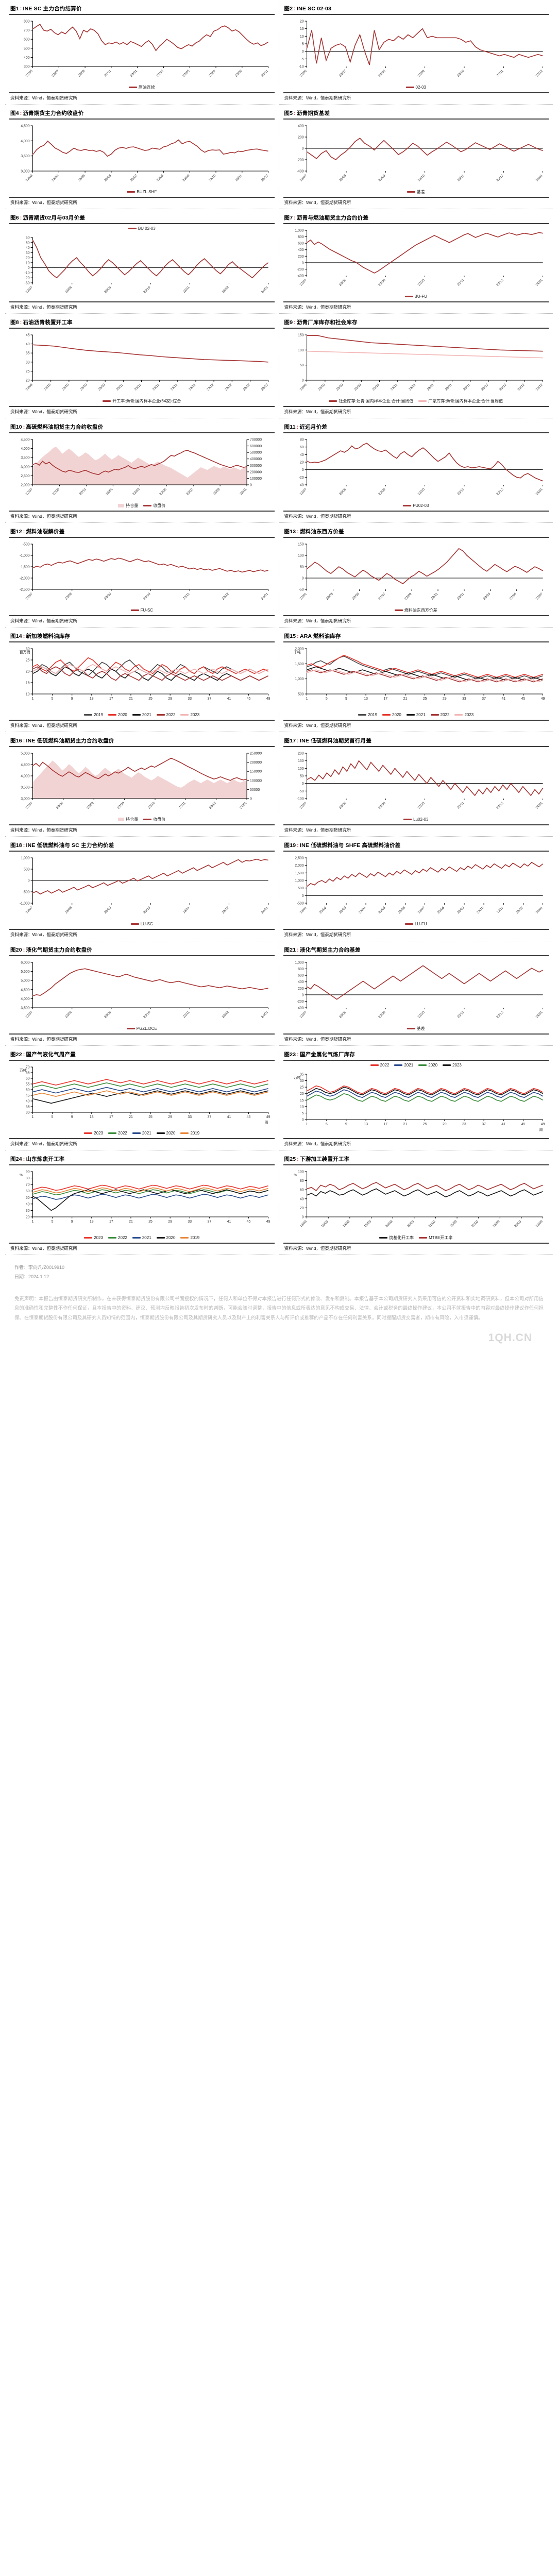  I want to click on svg-text: 23/09, so click(108, 1014).